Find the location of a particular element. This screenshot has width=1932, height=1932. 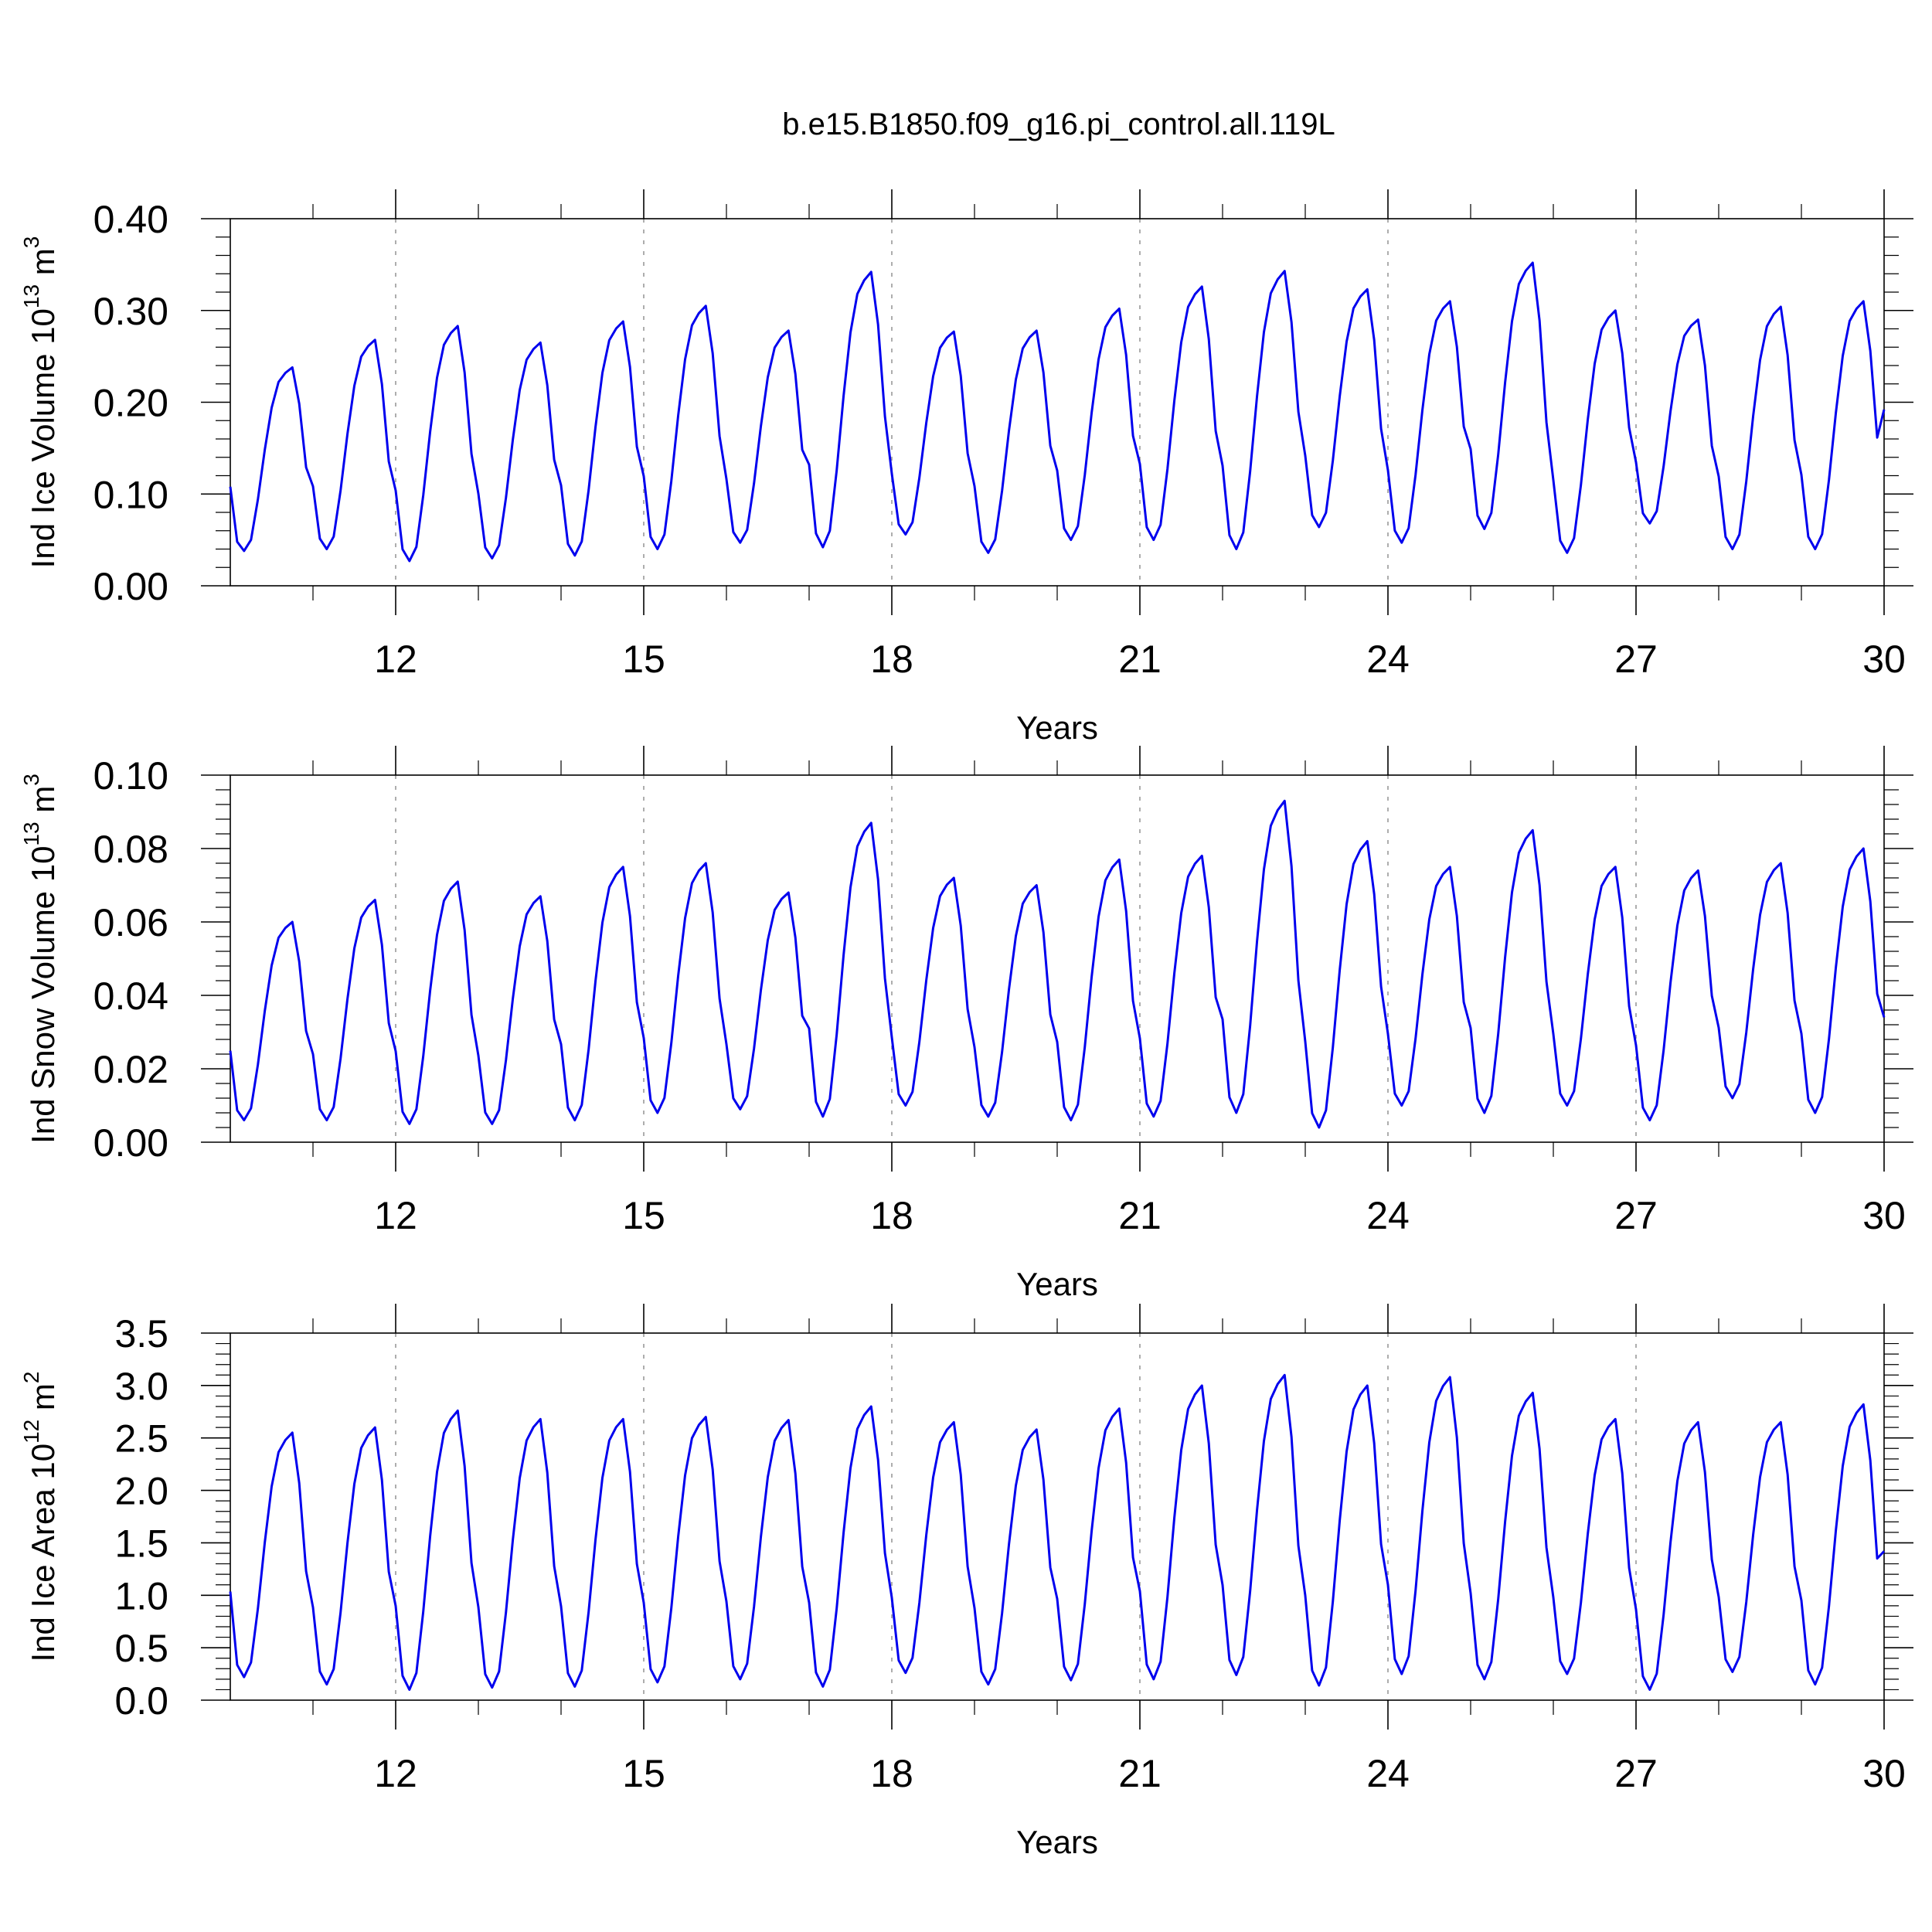

y-tick-label: 2.0 is located at coordinates (141, 1491).